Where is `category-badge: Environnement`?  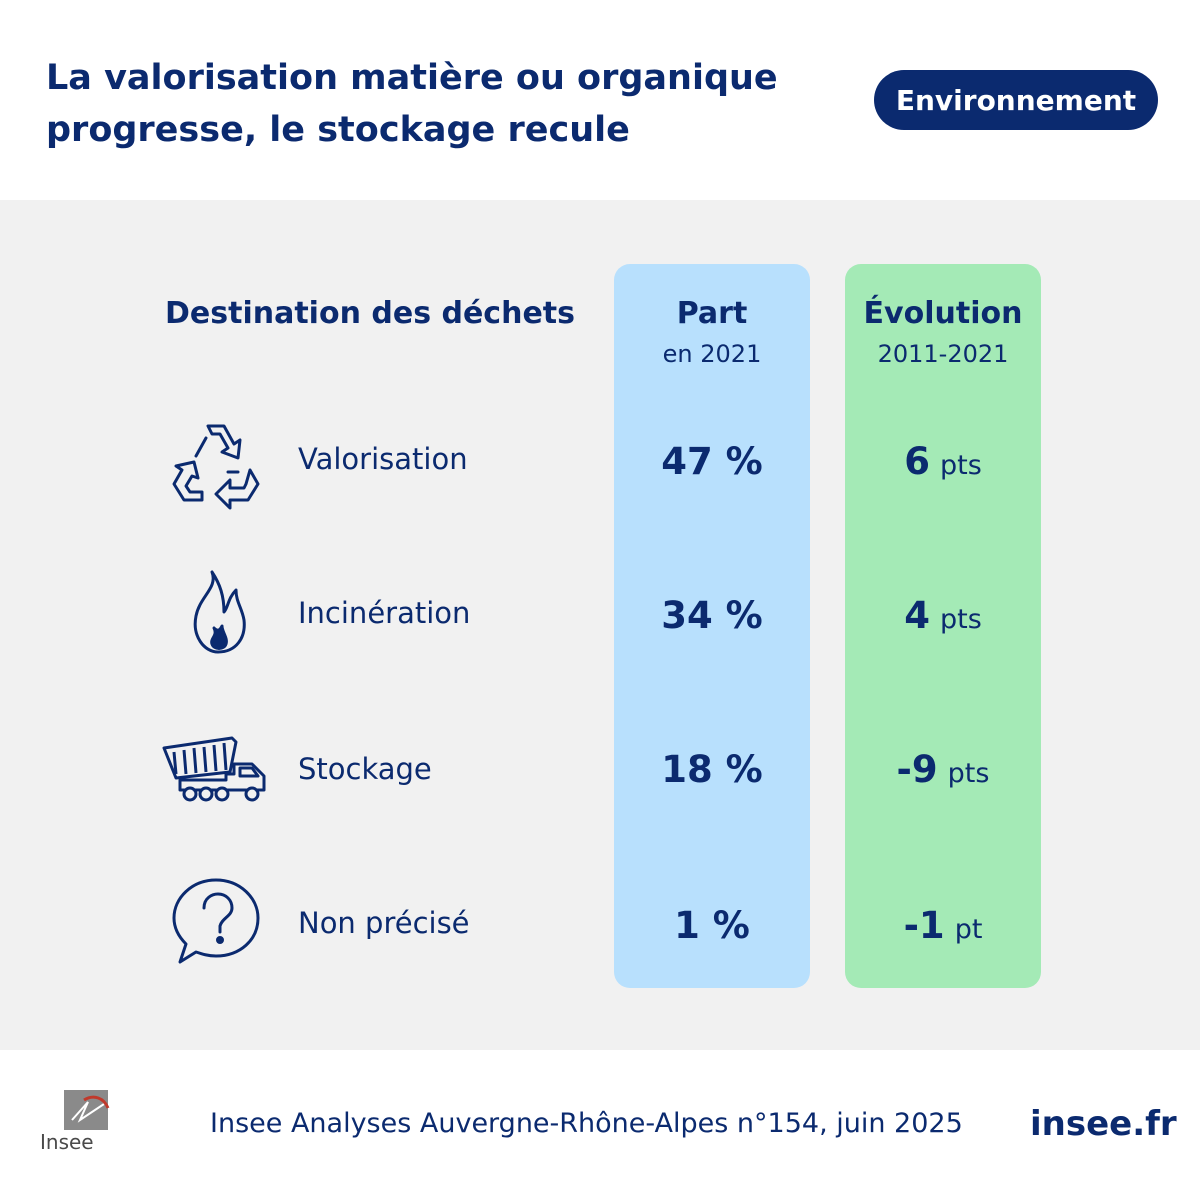
category-badge: Environnement is located at coordinates (1016, 100).